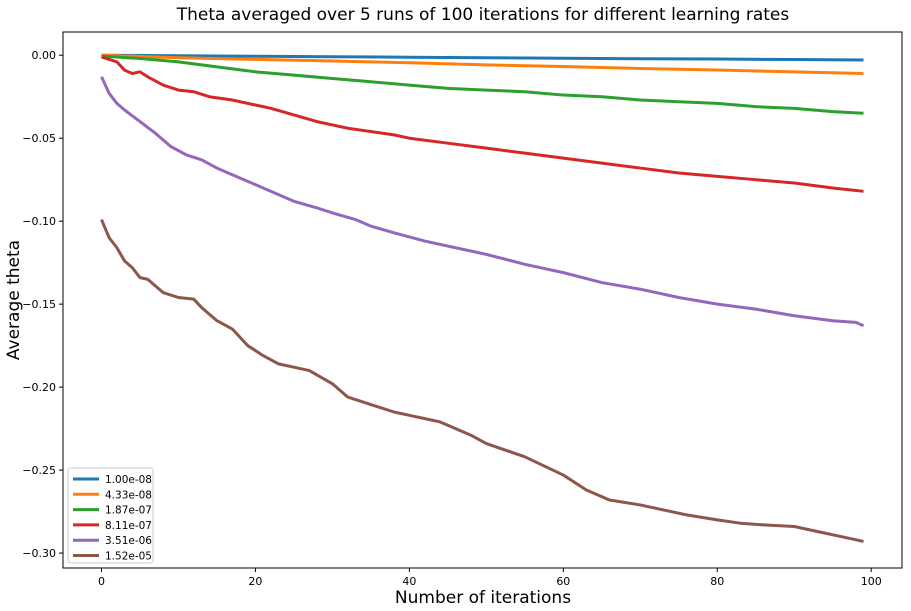 The height and width of the screenshot is (611, 911). I want to click on legend-label: 1.87e-07, so click(128, 511).